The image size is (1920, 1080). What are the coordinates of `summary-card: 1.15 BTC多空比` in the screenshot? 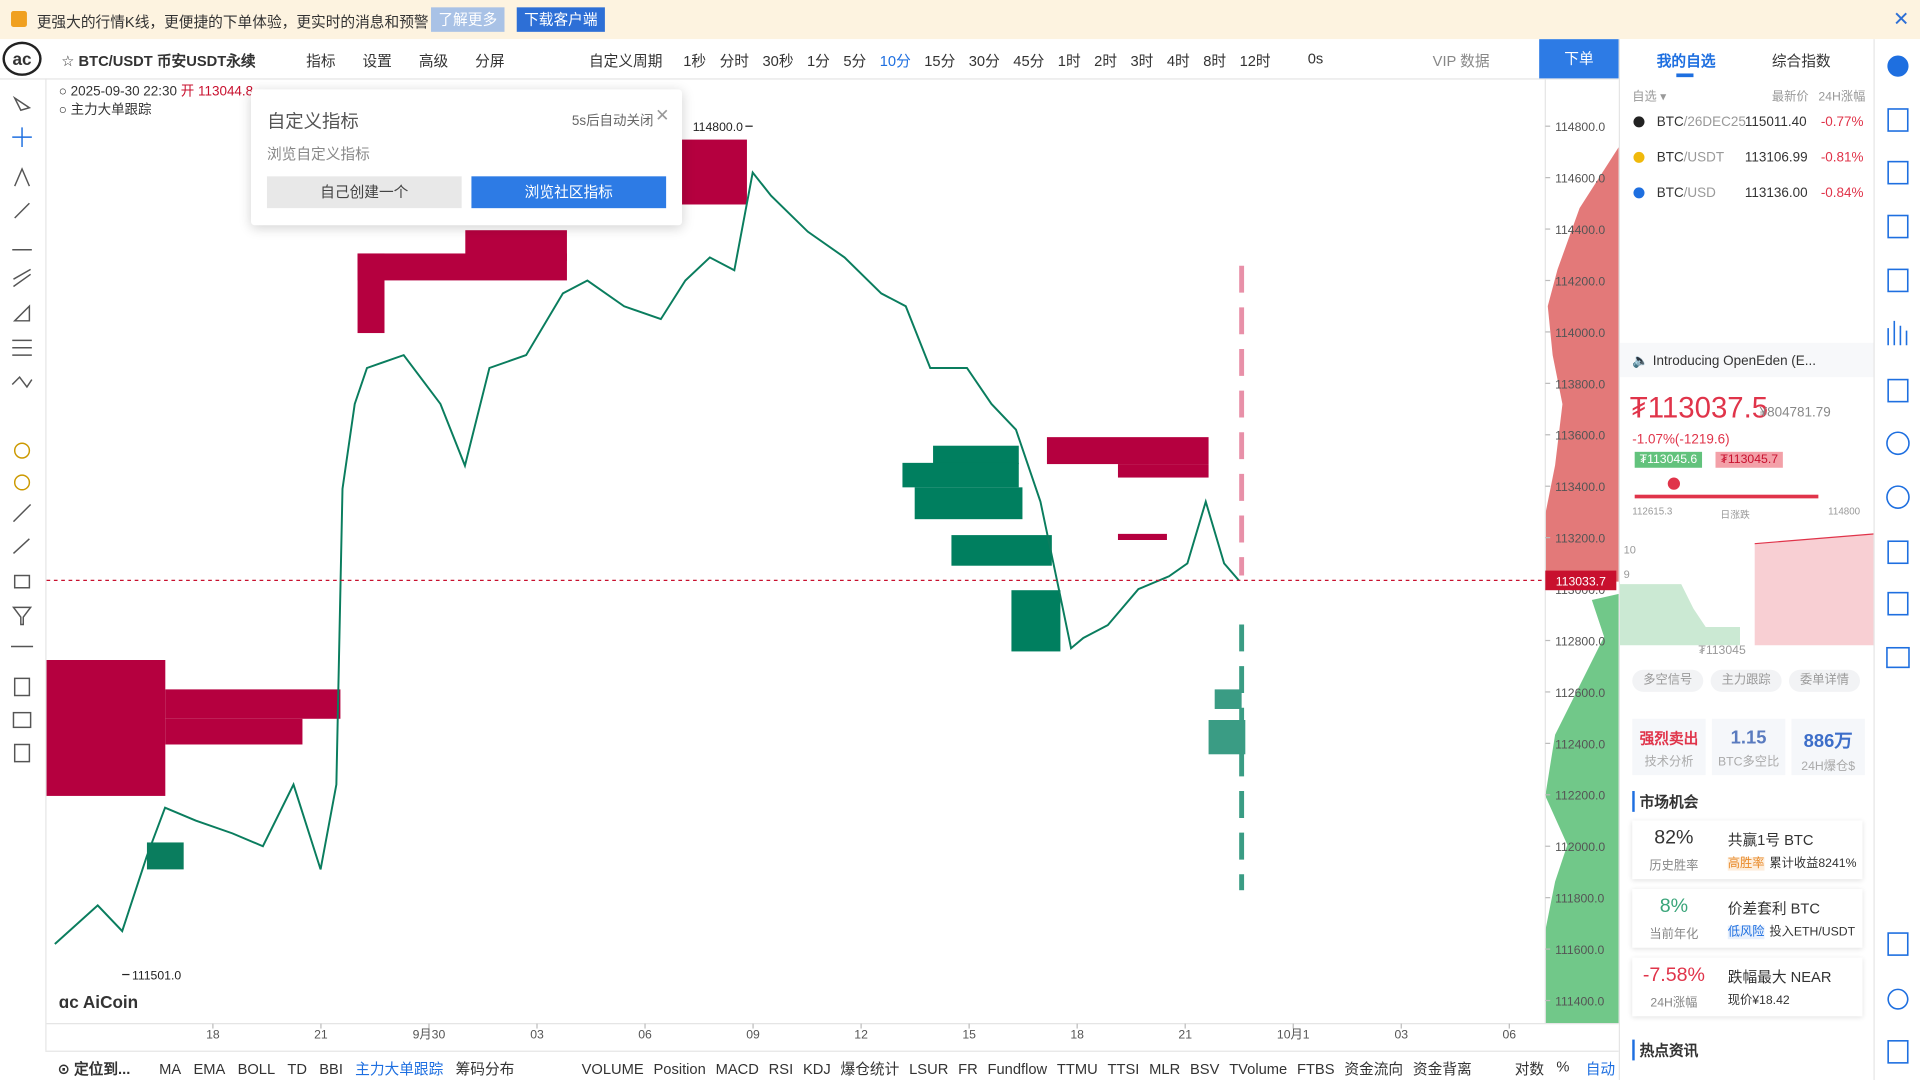 It's located at (1748, 747).